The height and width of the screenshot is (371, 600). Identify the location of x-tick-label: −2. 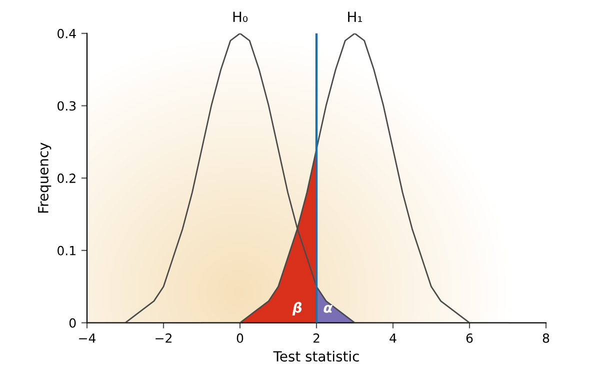
(164, 338).